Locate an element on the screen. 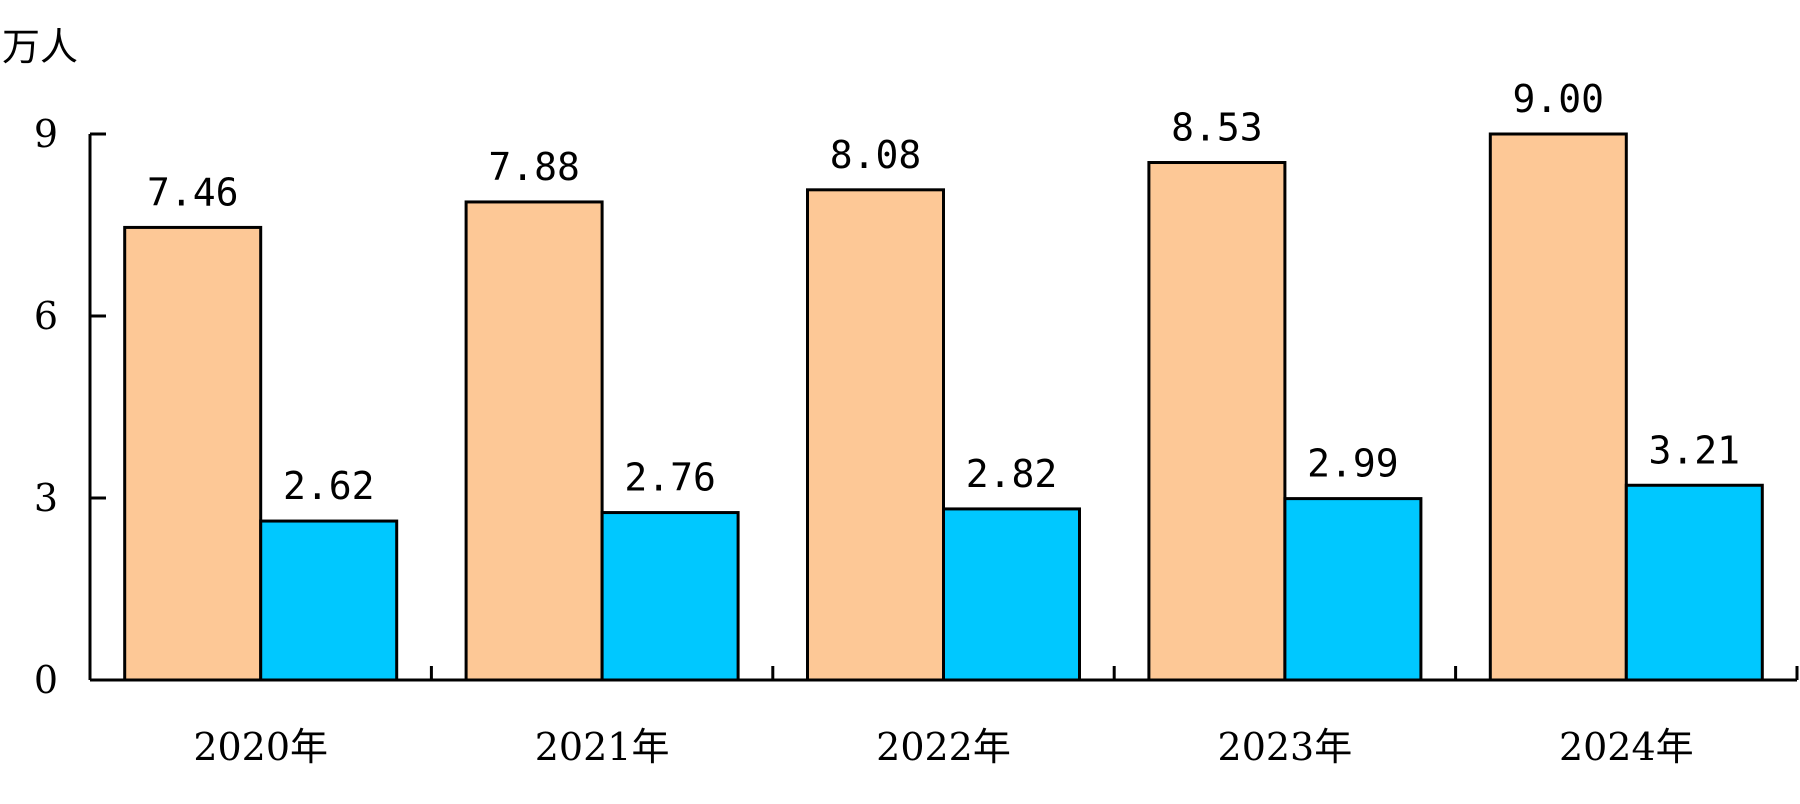 Image resolution: width=1800 pixels, height=804 pixels. y-tick-label: 9 is located at coordinates (46, 134).